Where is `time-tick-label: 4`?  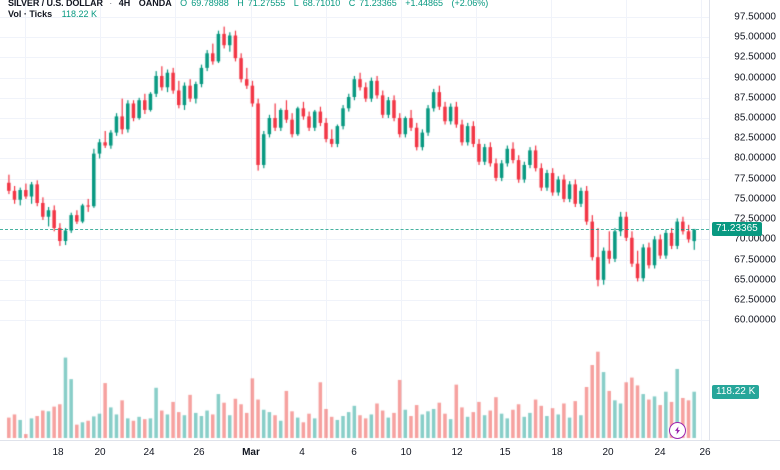 time-tick-label: 4 is located at coordinates (302, 452).